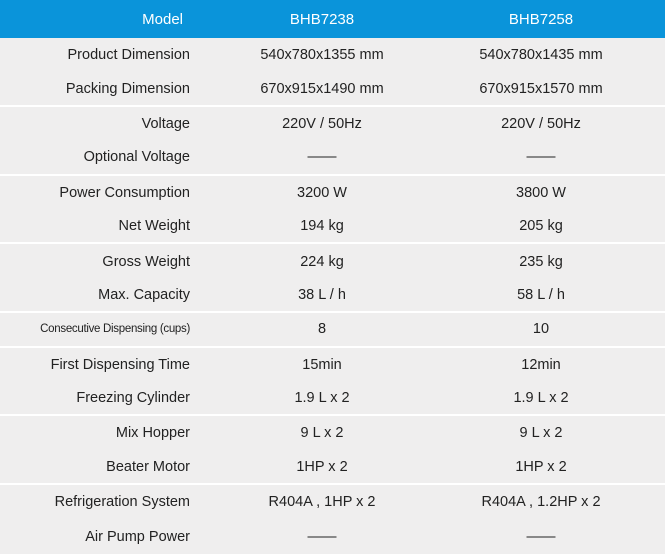  I want to click on table-row: Optional Voltage —— ——, so click(332, 158).